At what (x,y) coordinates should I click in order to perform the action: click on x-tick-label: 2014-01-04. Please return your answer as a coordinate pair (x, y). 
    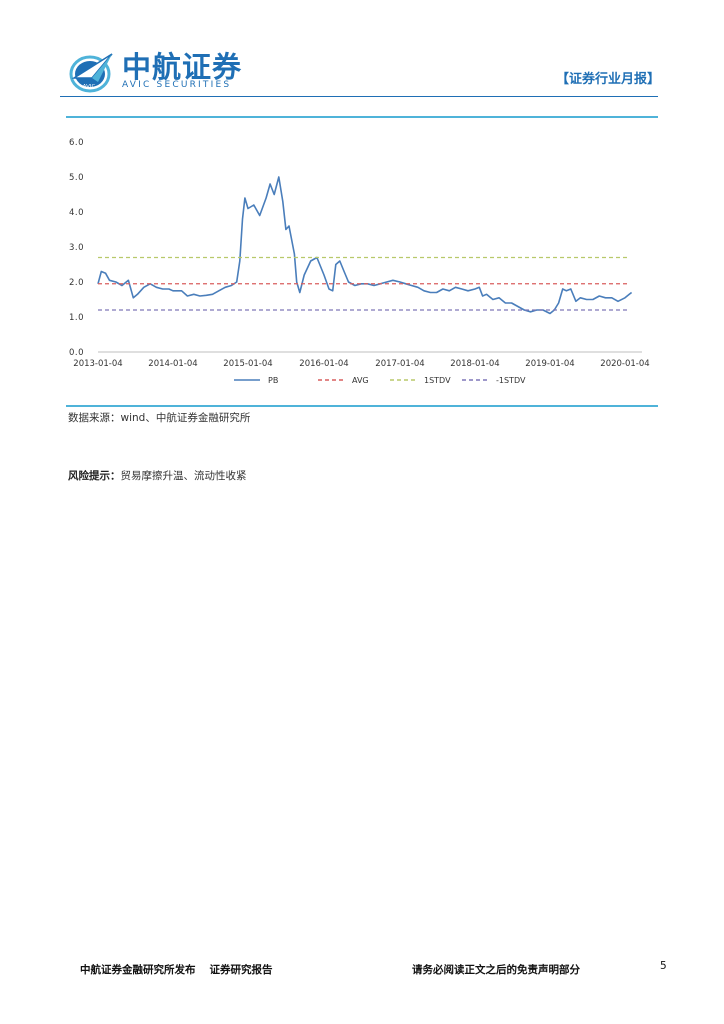
    Looking at the image, I should click on (172, 364).